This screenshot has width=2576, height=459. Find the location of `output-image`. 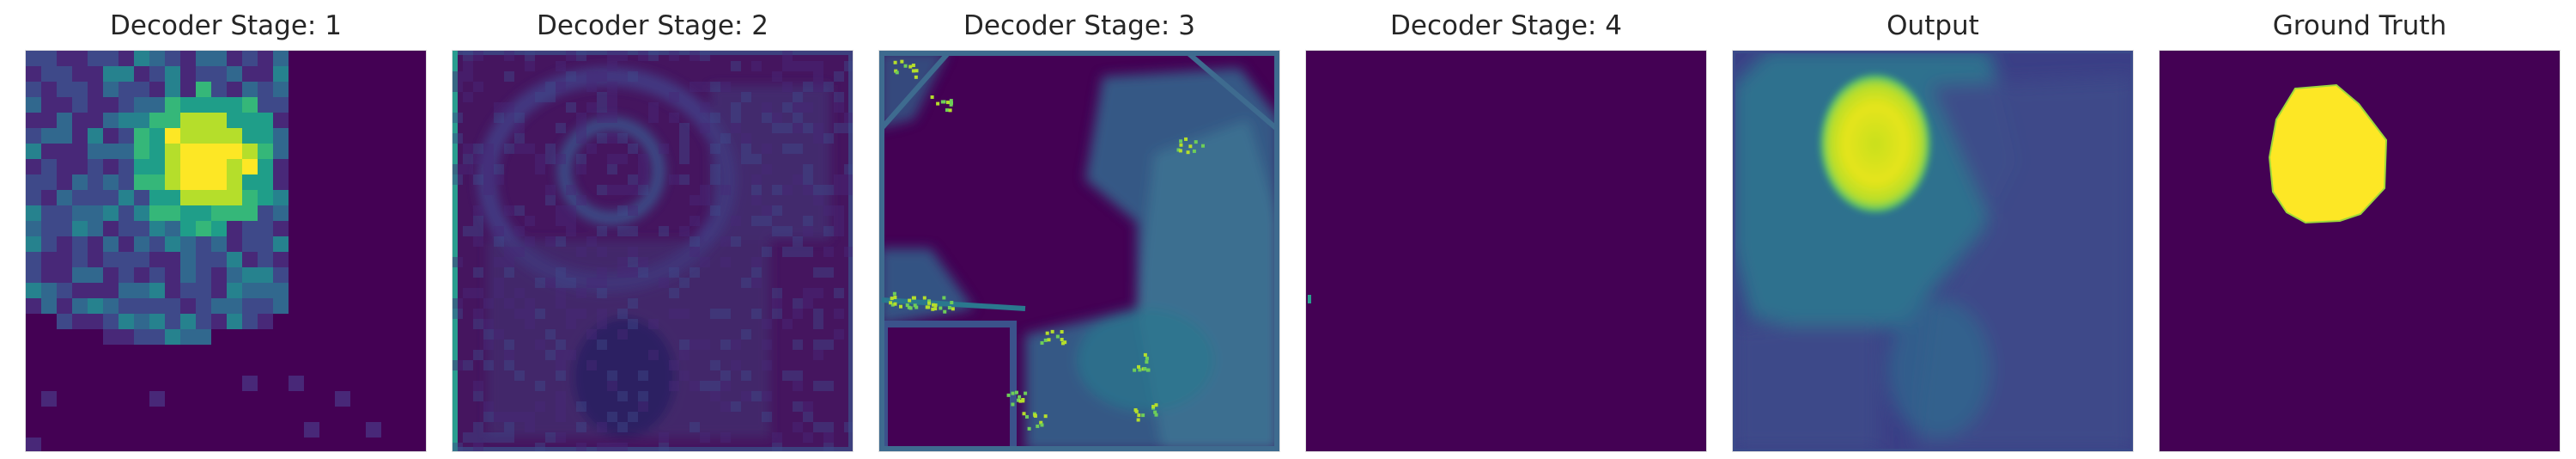

output-image is located at coordinates (1933, 251).